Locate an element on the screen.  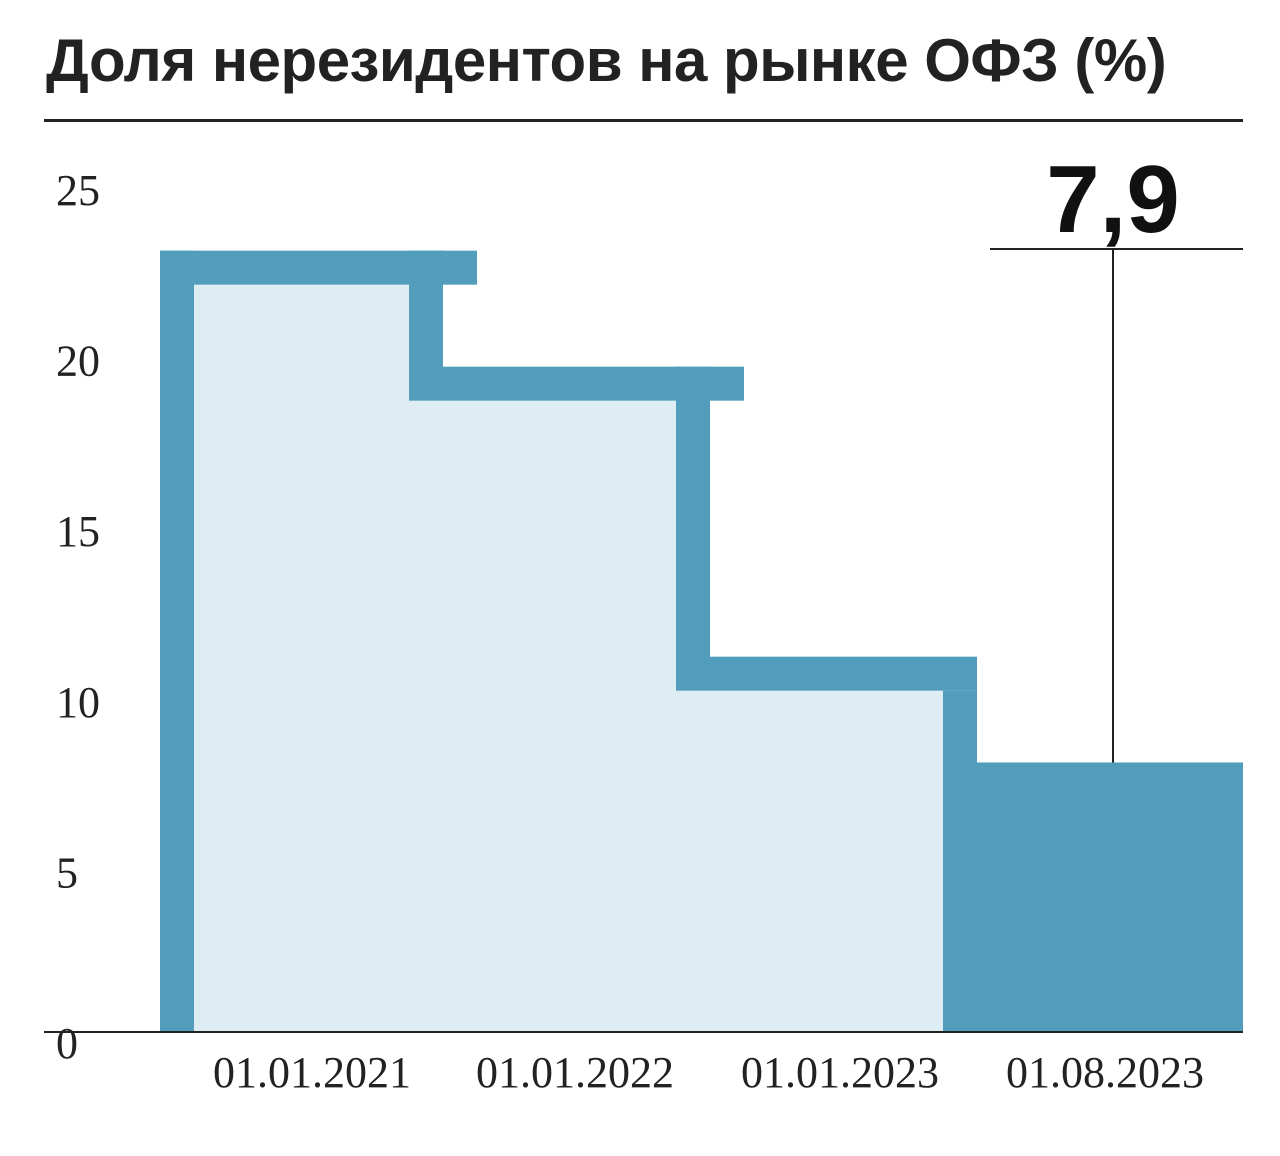
y-ticks-group: 0 5 10 15 20 25 is located at coordinates (78, 617).